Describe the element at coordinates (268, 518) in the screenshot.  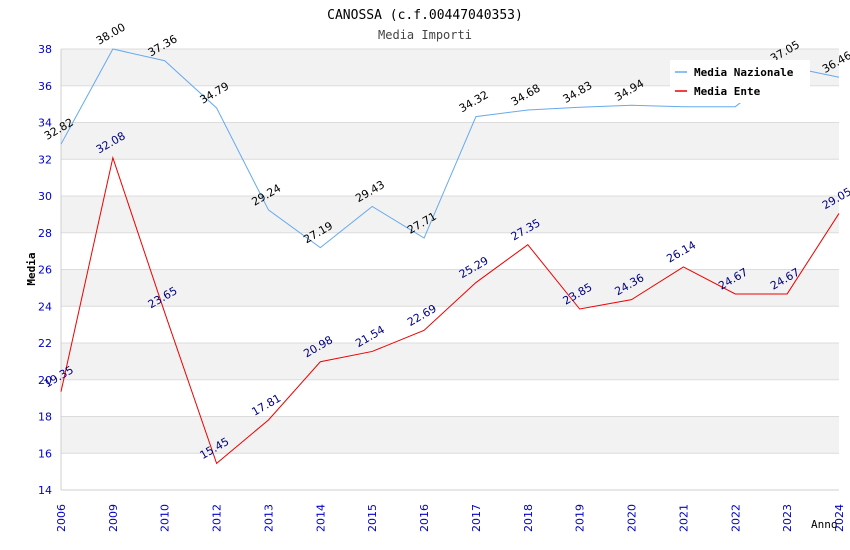
I see `x-tick-label: 2013` at that location.